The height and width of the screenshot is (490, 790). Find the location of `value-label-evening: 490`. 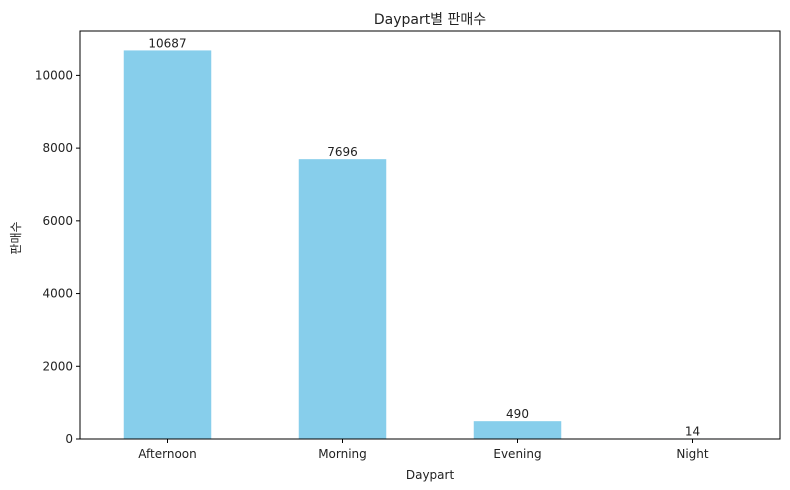

value-label-evening: 490 is located at coordinates (517, 414).